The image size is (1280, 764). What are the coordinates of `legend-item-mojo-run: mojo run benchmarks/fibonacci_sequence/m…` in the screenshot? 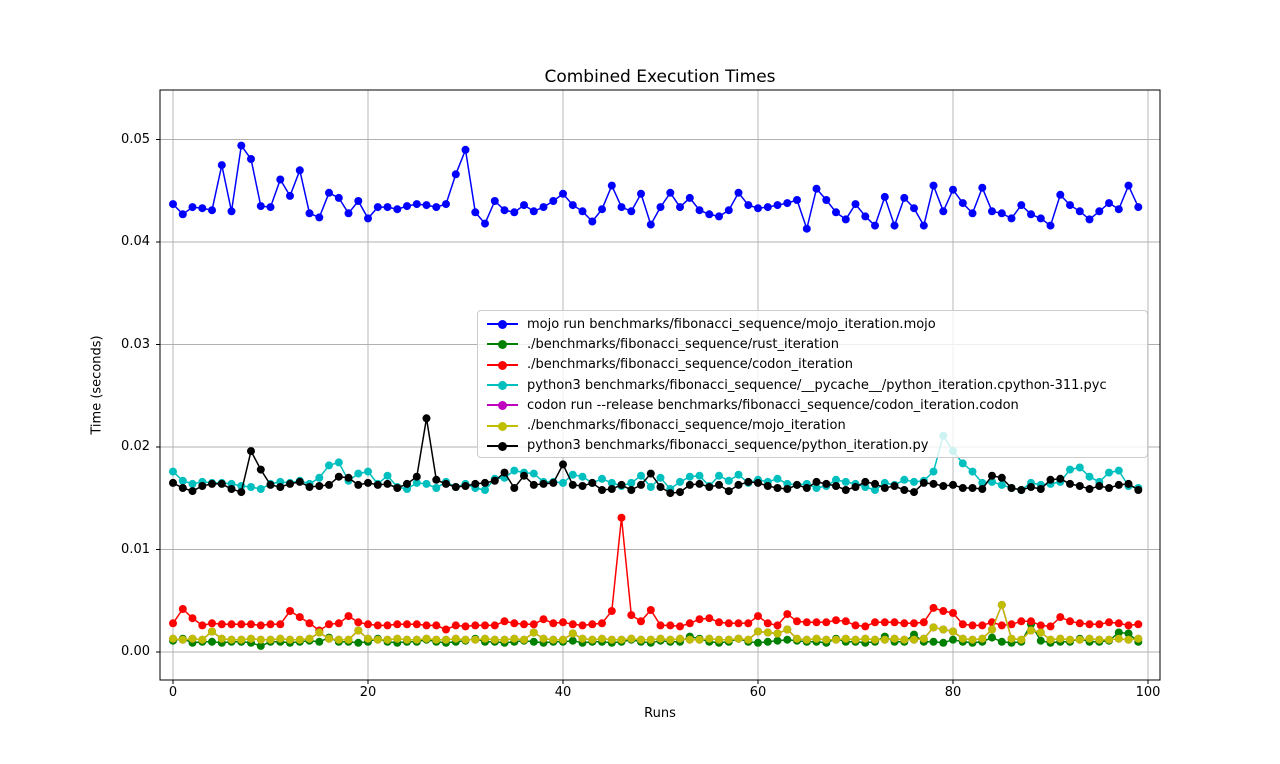 It's located at (817, 324).